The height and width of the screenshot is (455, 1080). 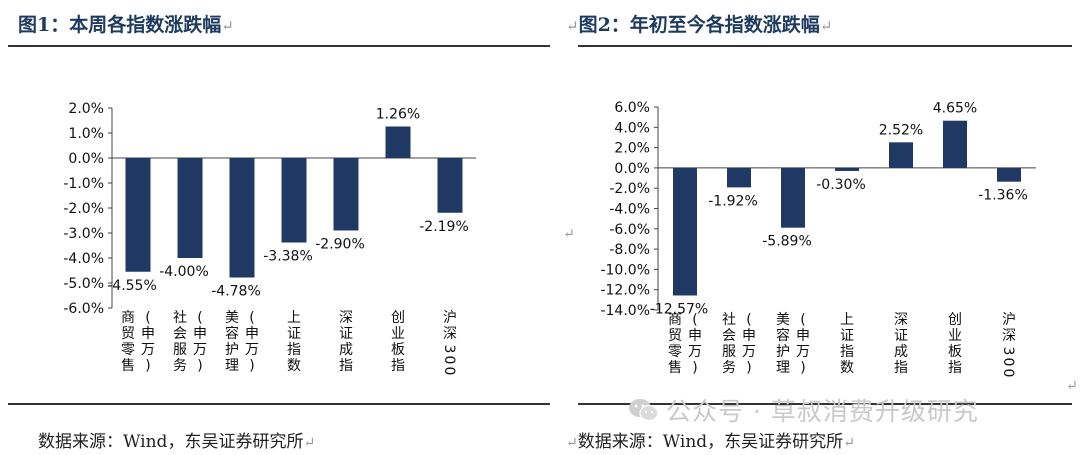 I want to click on y-tick-label: -10.0%, so click(x=625, y=270).